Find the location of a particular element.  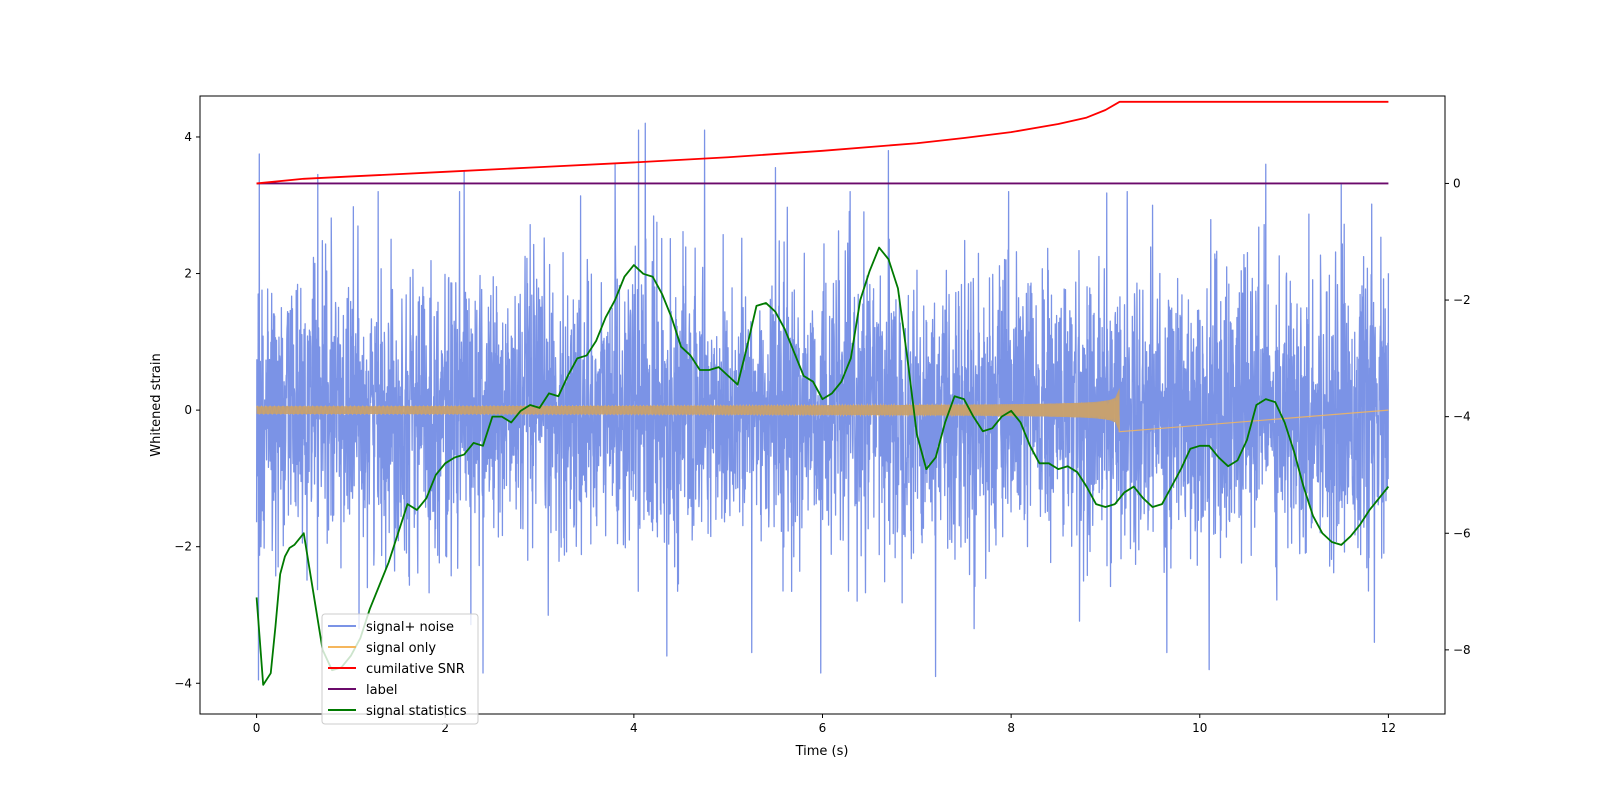

y-tick-label: 0 is located at coordinates (188, 410).